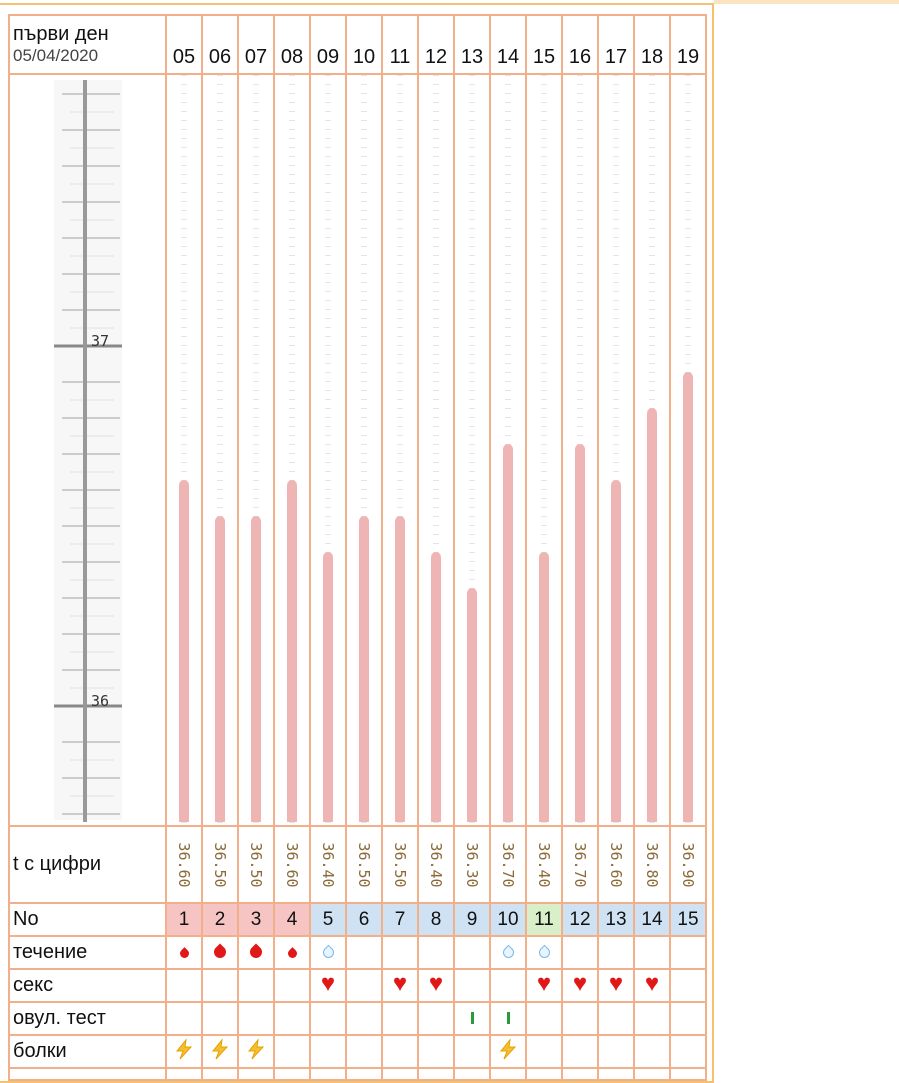 The image size is (899, 1083). Describe the element at coordinates (184, 919) in the screenshot. I see `cycle-day-number: 1` at that location.